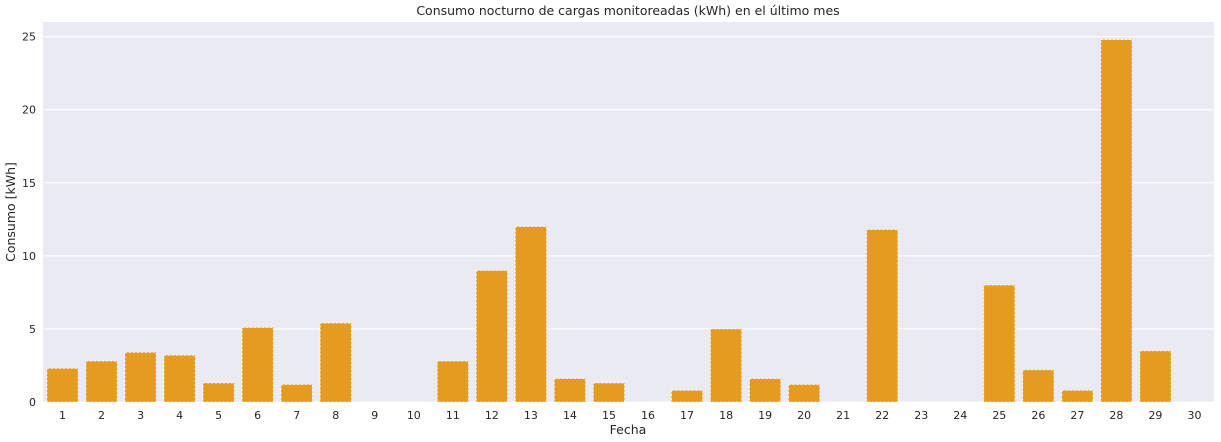 The image size is (1221, 442). I want to click on x-tick-label: 15, so click(609, 415).